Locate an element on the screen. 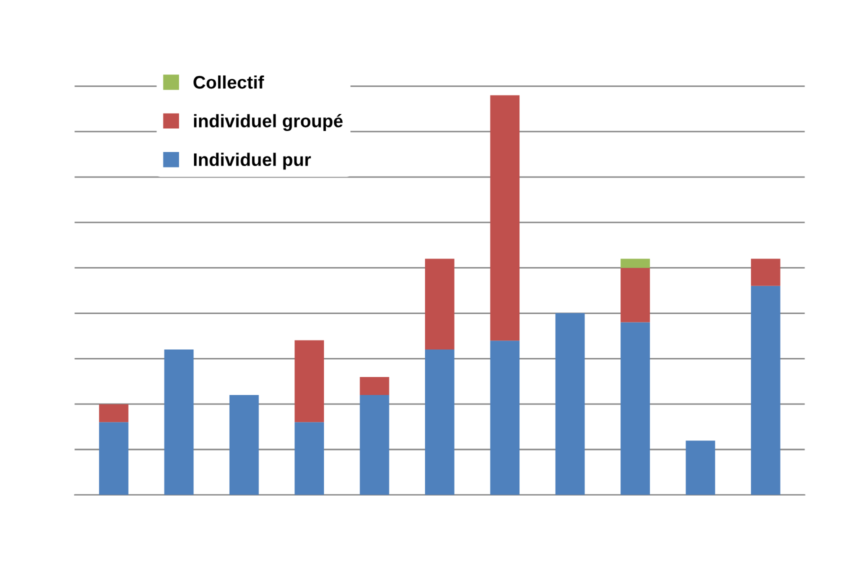 This screenshot has width=848, height=585. legend-label: individuel groupé is located at coordinates (268, 123).